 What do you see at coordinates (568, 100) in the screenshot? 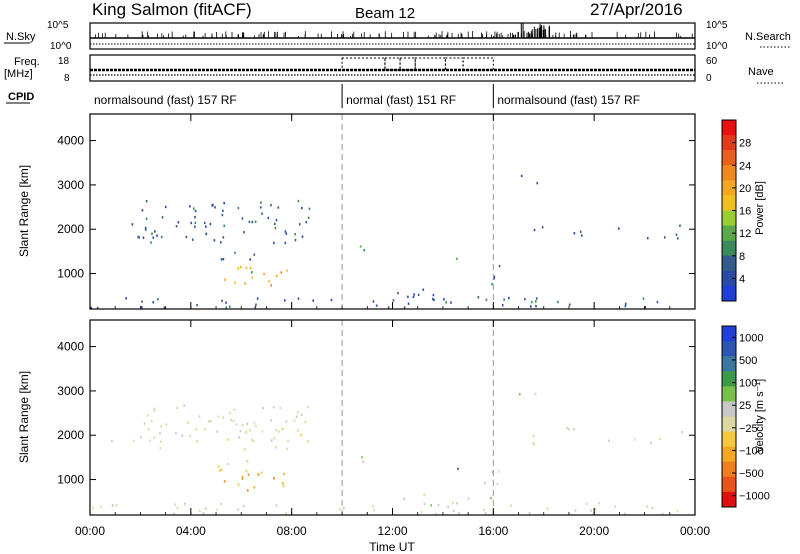
I see `cpid-mode-label: normalsound (fast) 157 RF` at bounding box center [568, 100].